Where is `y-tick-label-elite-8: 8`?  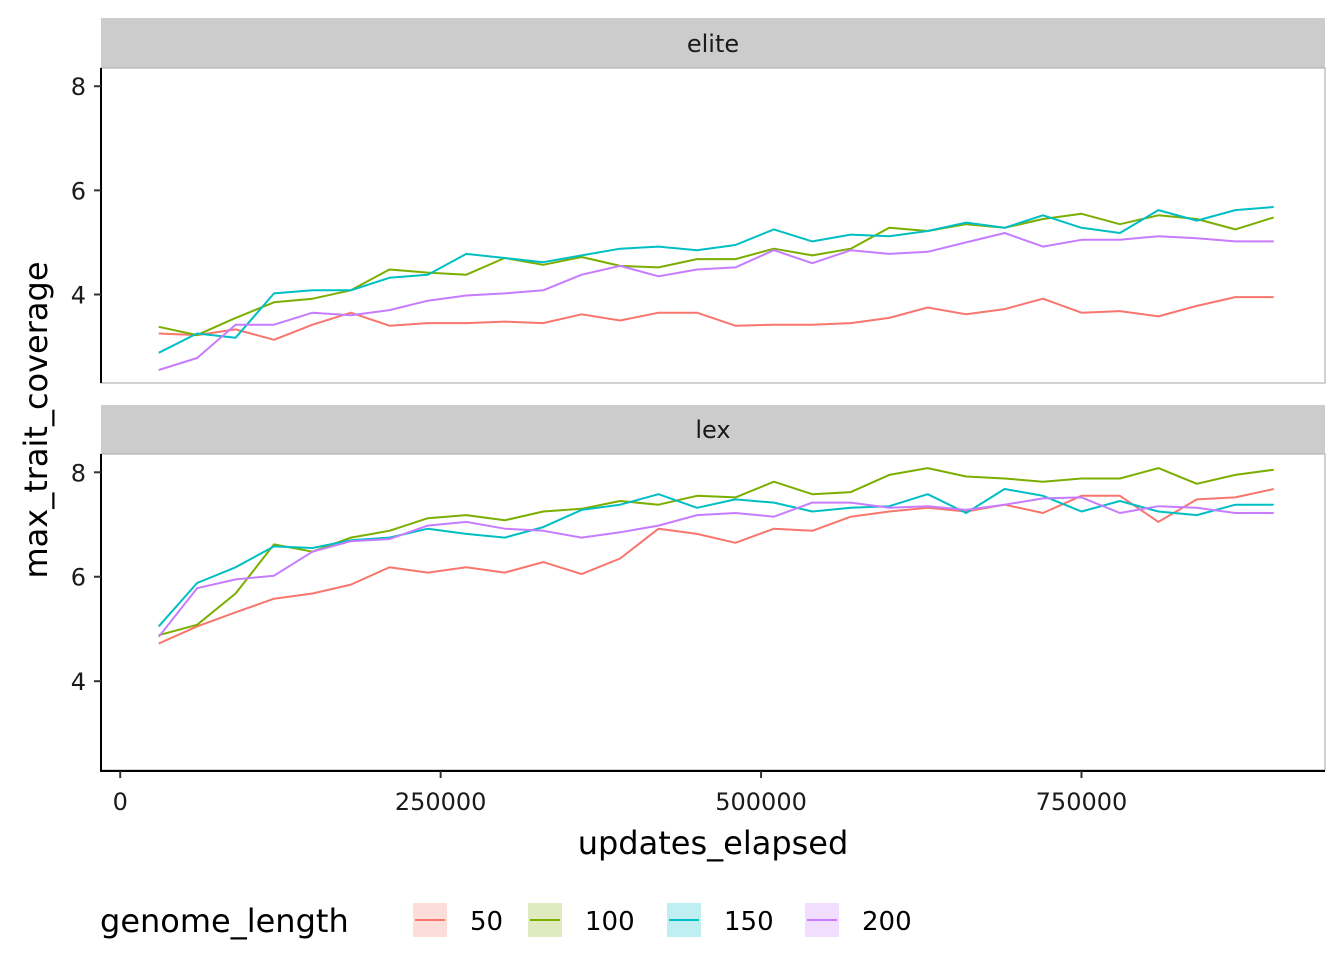
y-tick-label-elite-8: 8 is located at coordinates (78, 87).